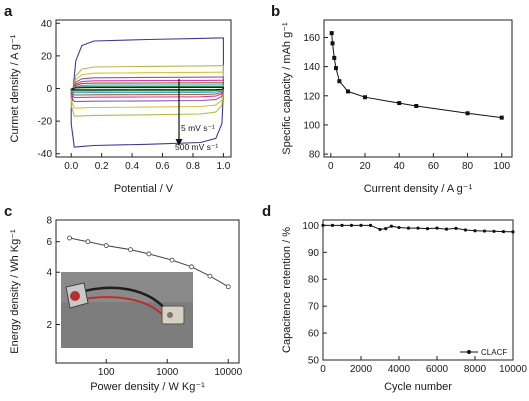  I want to click on panel-c-letter: c, so click(8, 211).